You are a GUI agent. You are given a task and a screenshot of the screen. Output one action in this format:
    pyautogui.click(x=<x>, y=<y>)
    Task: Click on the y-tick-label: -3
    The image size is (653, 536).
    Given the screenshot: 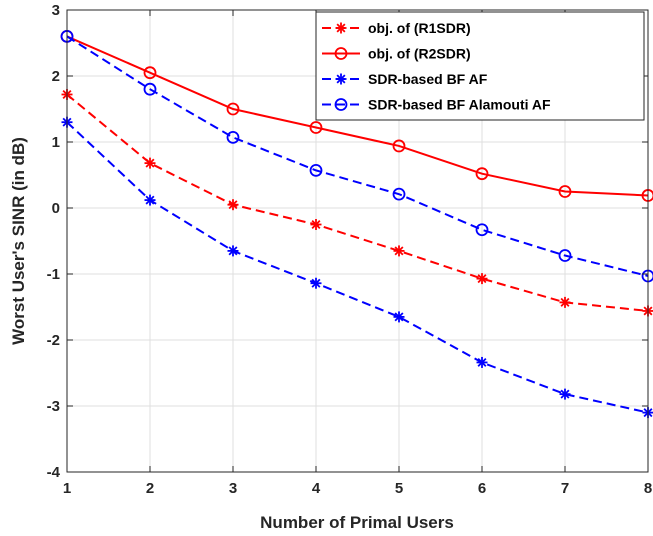 What is the action you would take?
    pyautogui.click(x=53, y=406)
    